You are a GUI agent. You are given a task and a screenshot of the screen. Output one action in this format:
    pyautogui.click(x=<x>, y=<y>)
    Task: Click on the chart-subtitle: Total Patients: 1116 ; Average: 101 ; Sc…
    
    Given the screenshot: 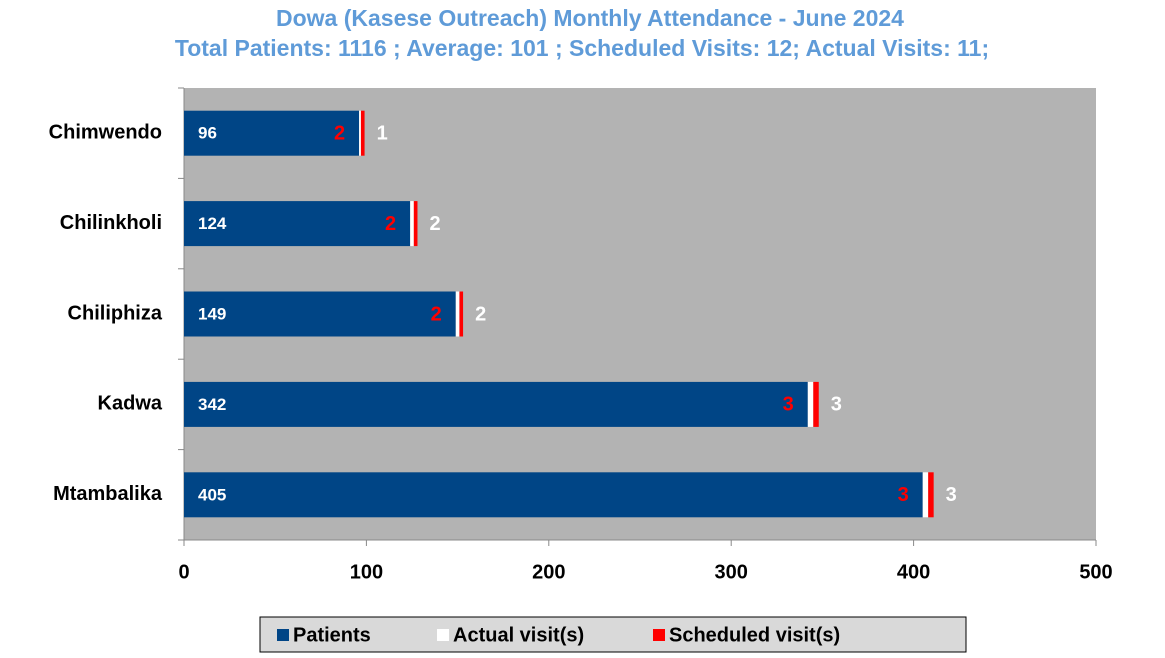 What is the action you would take?
    pyautogui.click(x=582, y=48)
    